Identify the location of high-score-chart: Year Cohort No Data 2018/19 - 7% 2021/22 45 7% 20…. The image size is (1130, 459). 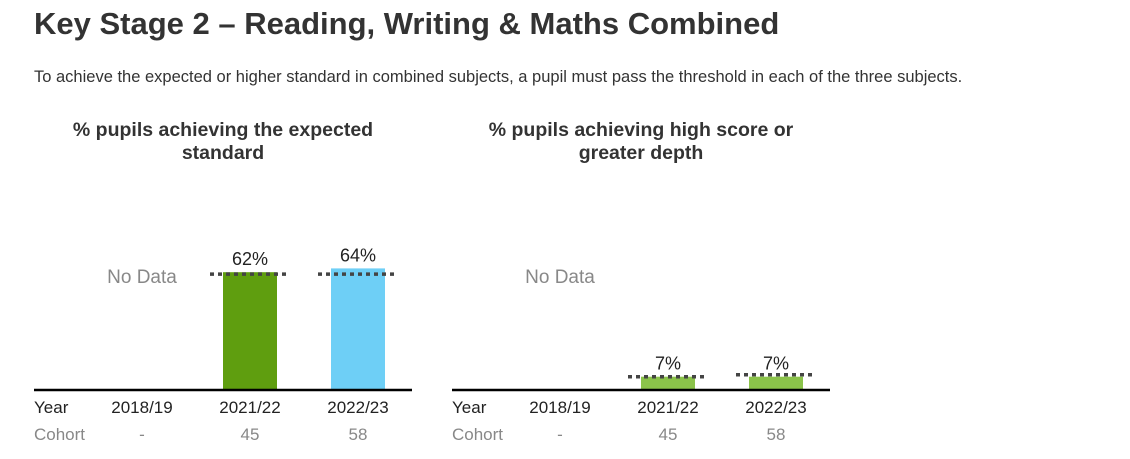
(641, 355).